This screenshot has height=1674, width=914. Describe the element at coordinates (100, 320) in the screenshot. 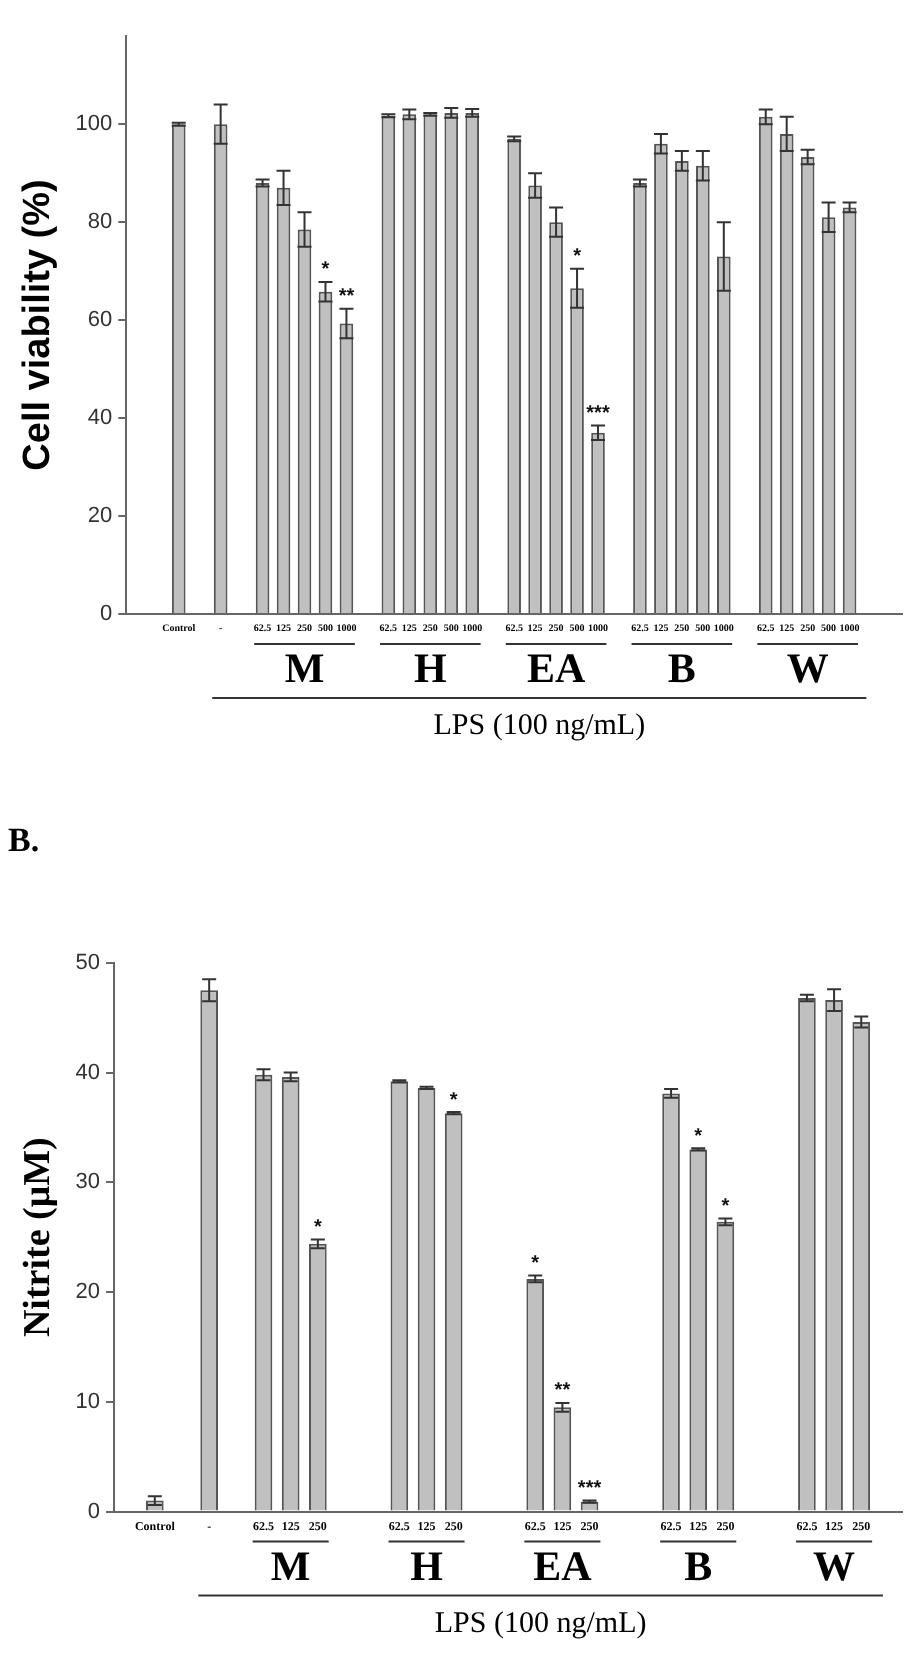

I see `y-tick-label: 60` at that location.